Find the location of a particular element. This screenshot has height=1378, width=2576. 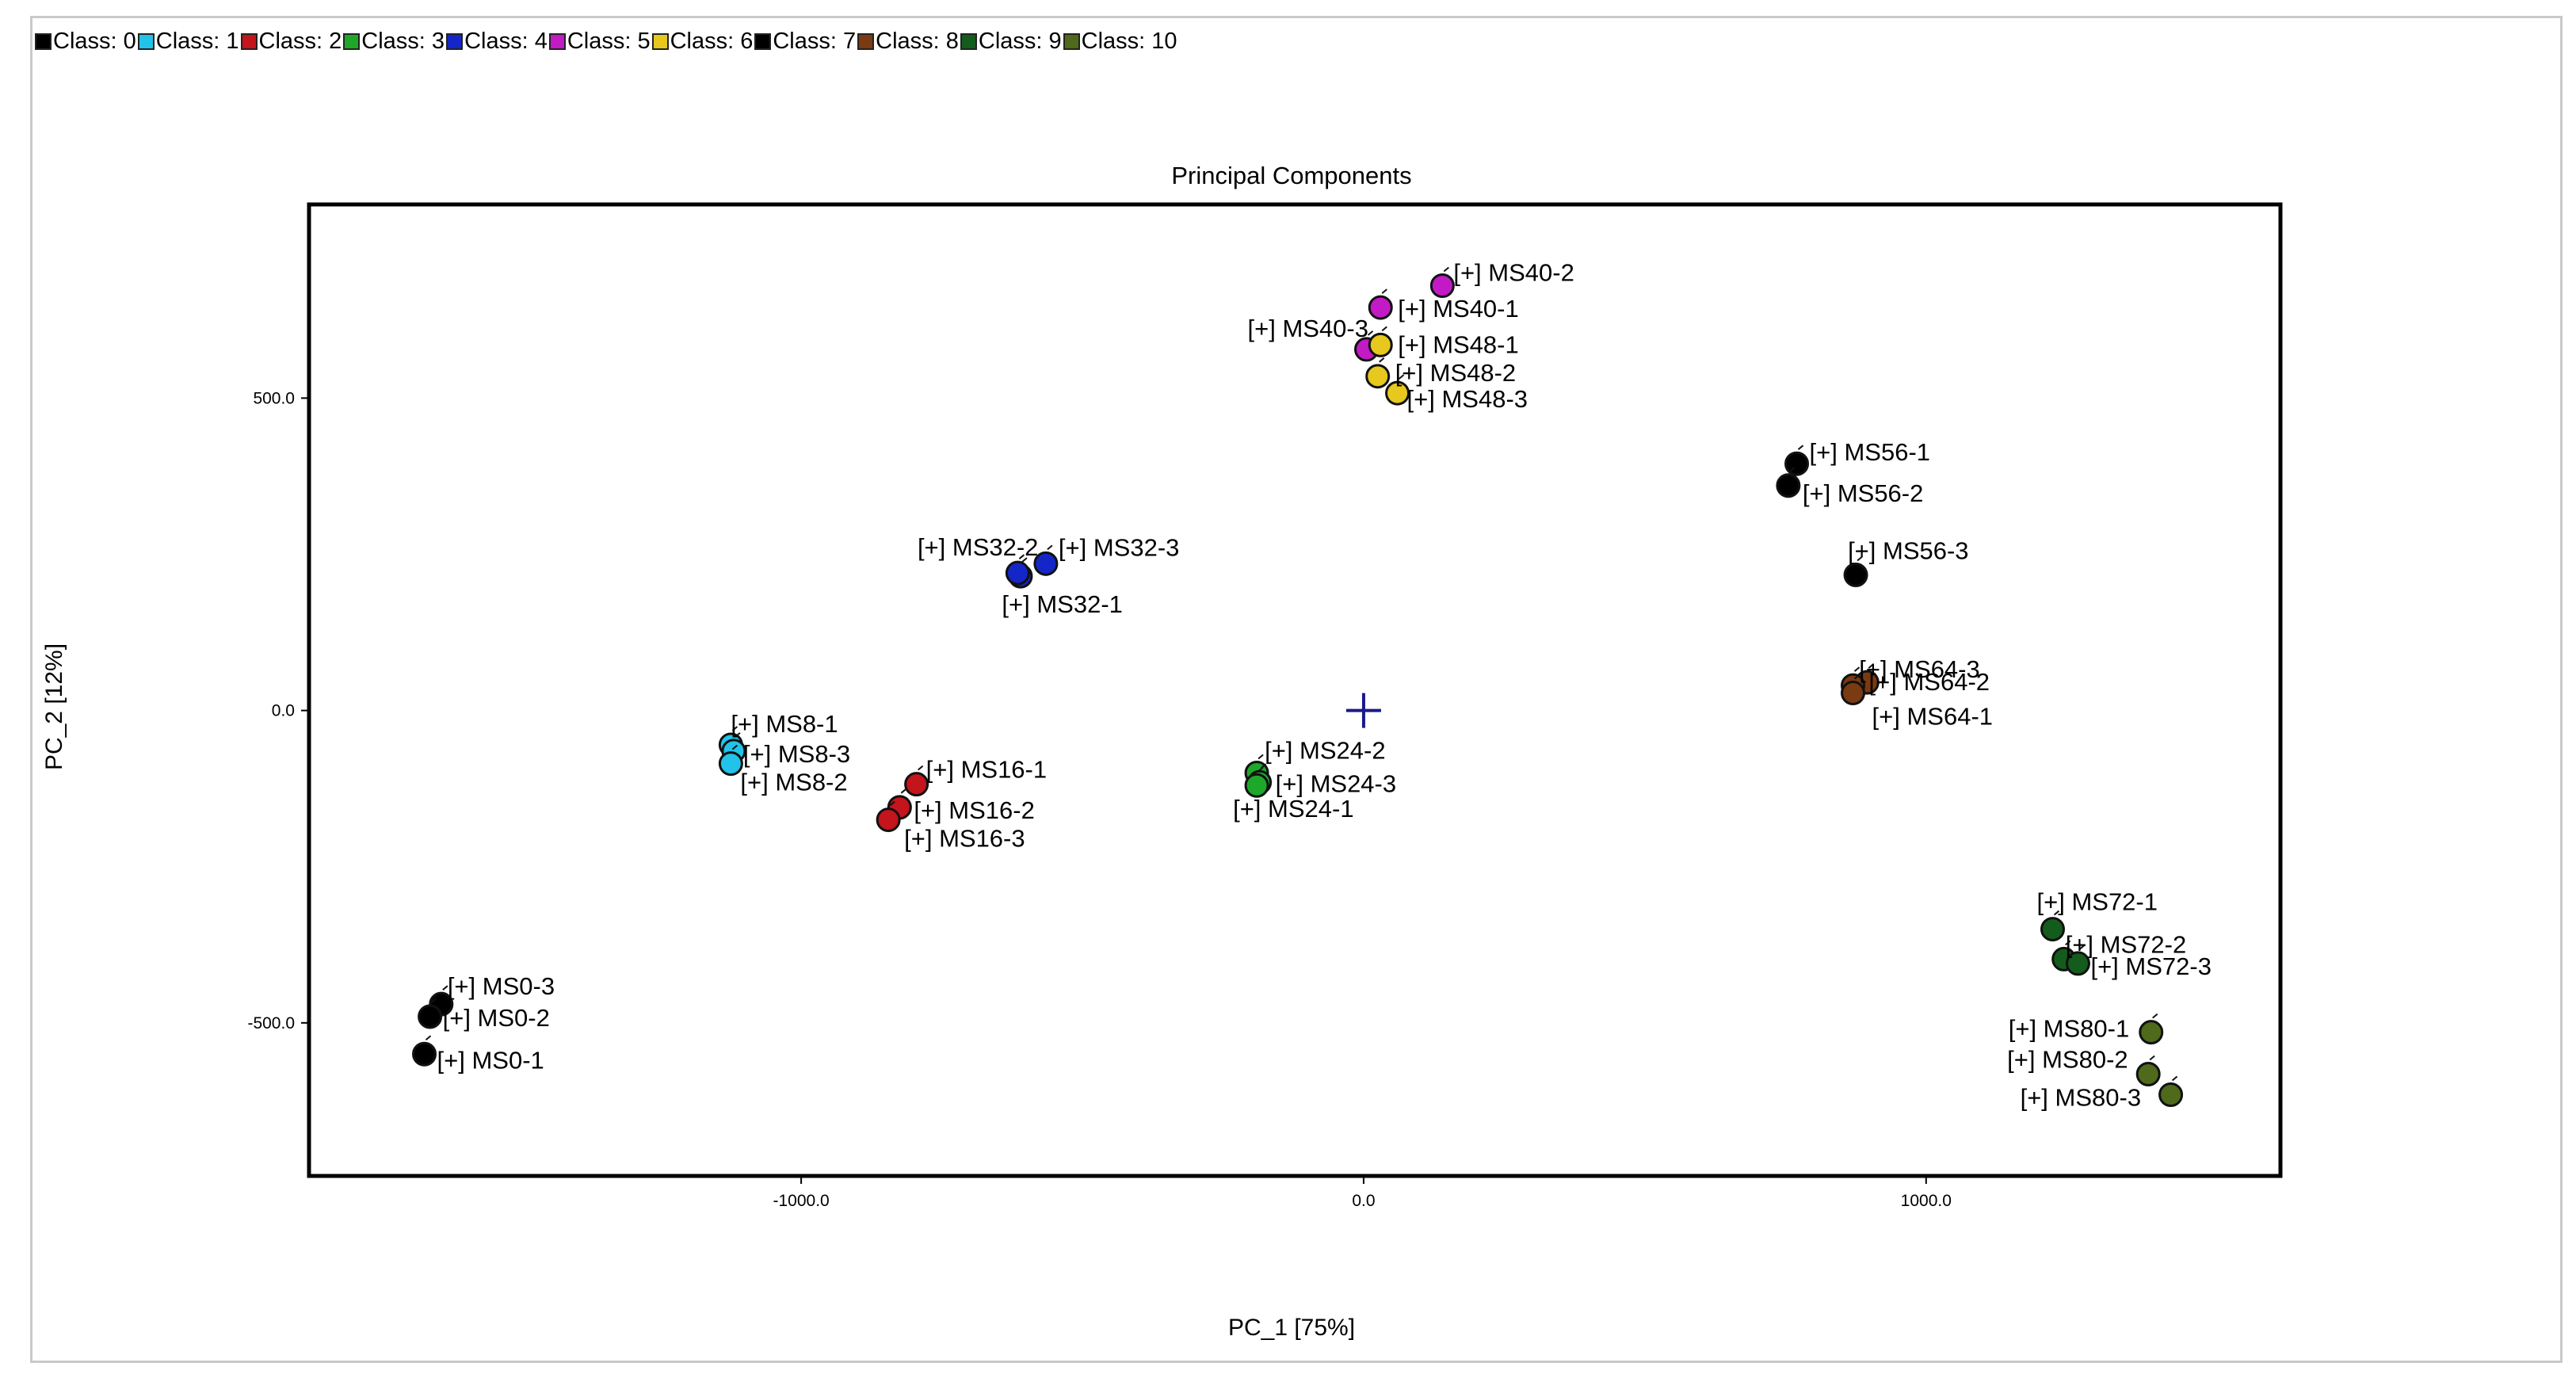

data-point-label: [+] MS80-1 is located at coordinates (2069, 1029).